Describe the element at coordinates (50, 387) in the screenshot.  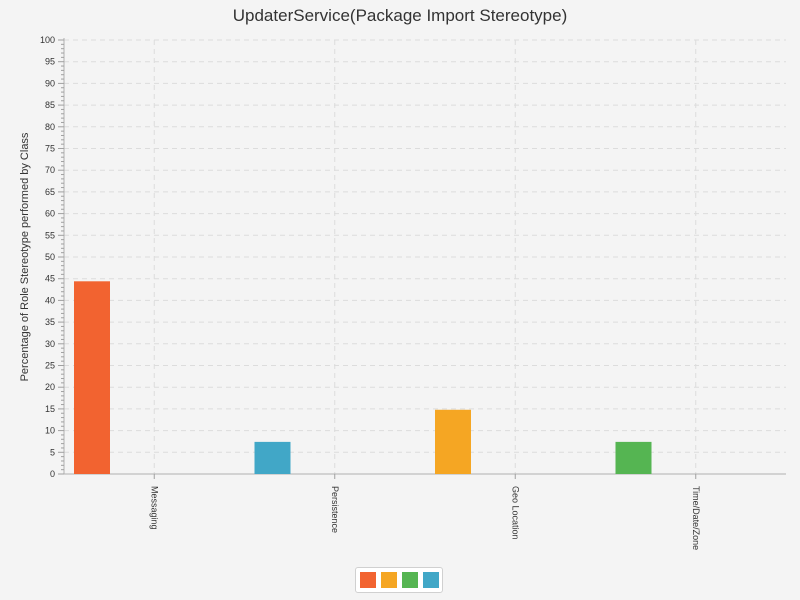
I see `y-tick-label: 20` at that location.